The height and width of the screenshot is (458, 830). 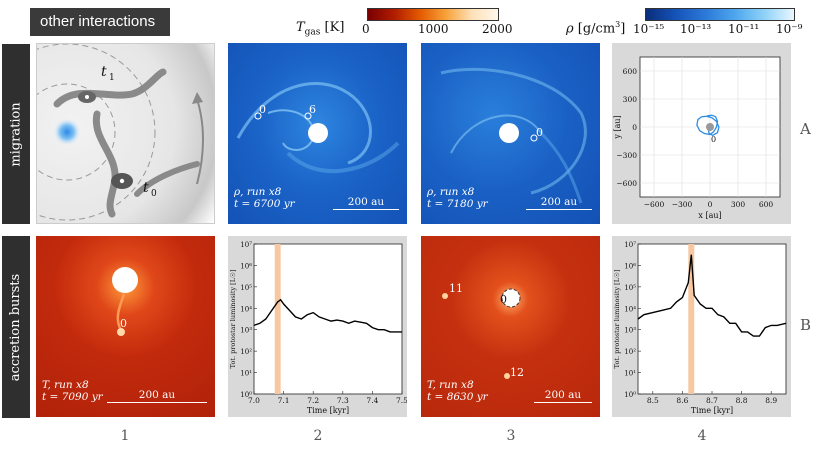 I want to click on x-tick-label: 7.0, so click(x=254, y=400).